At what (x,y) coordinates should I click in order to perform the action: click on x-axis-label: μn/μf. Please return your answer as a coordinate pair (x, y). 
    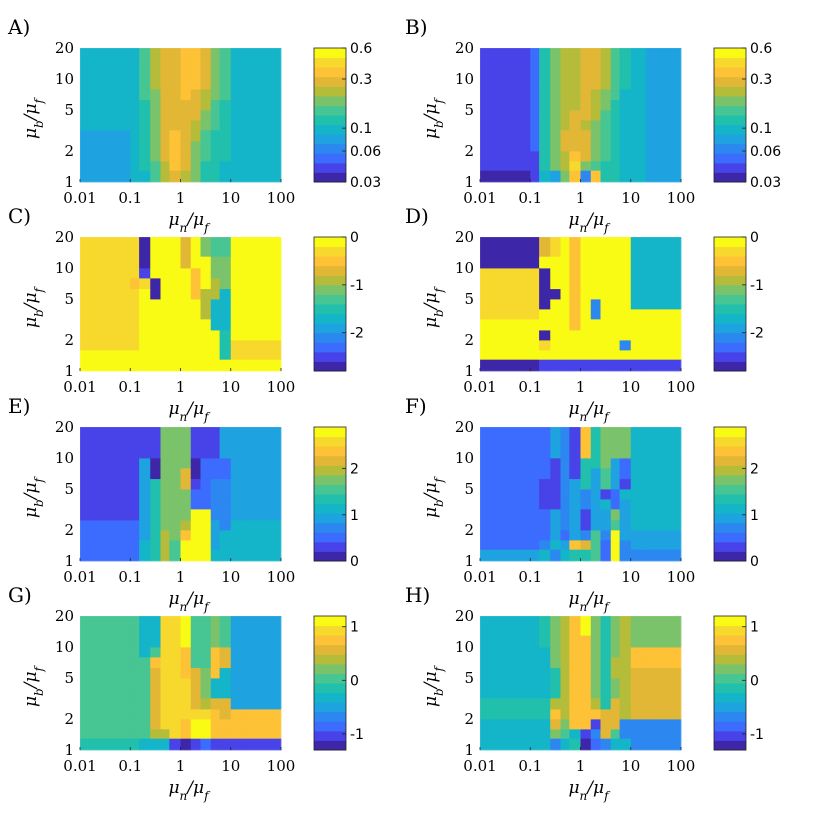
    Looking at the image, I should click on (189, 411).